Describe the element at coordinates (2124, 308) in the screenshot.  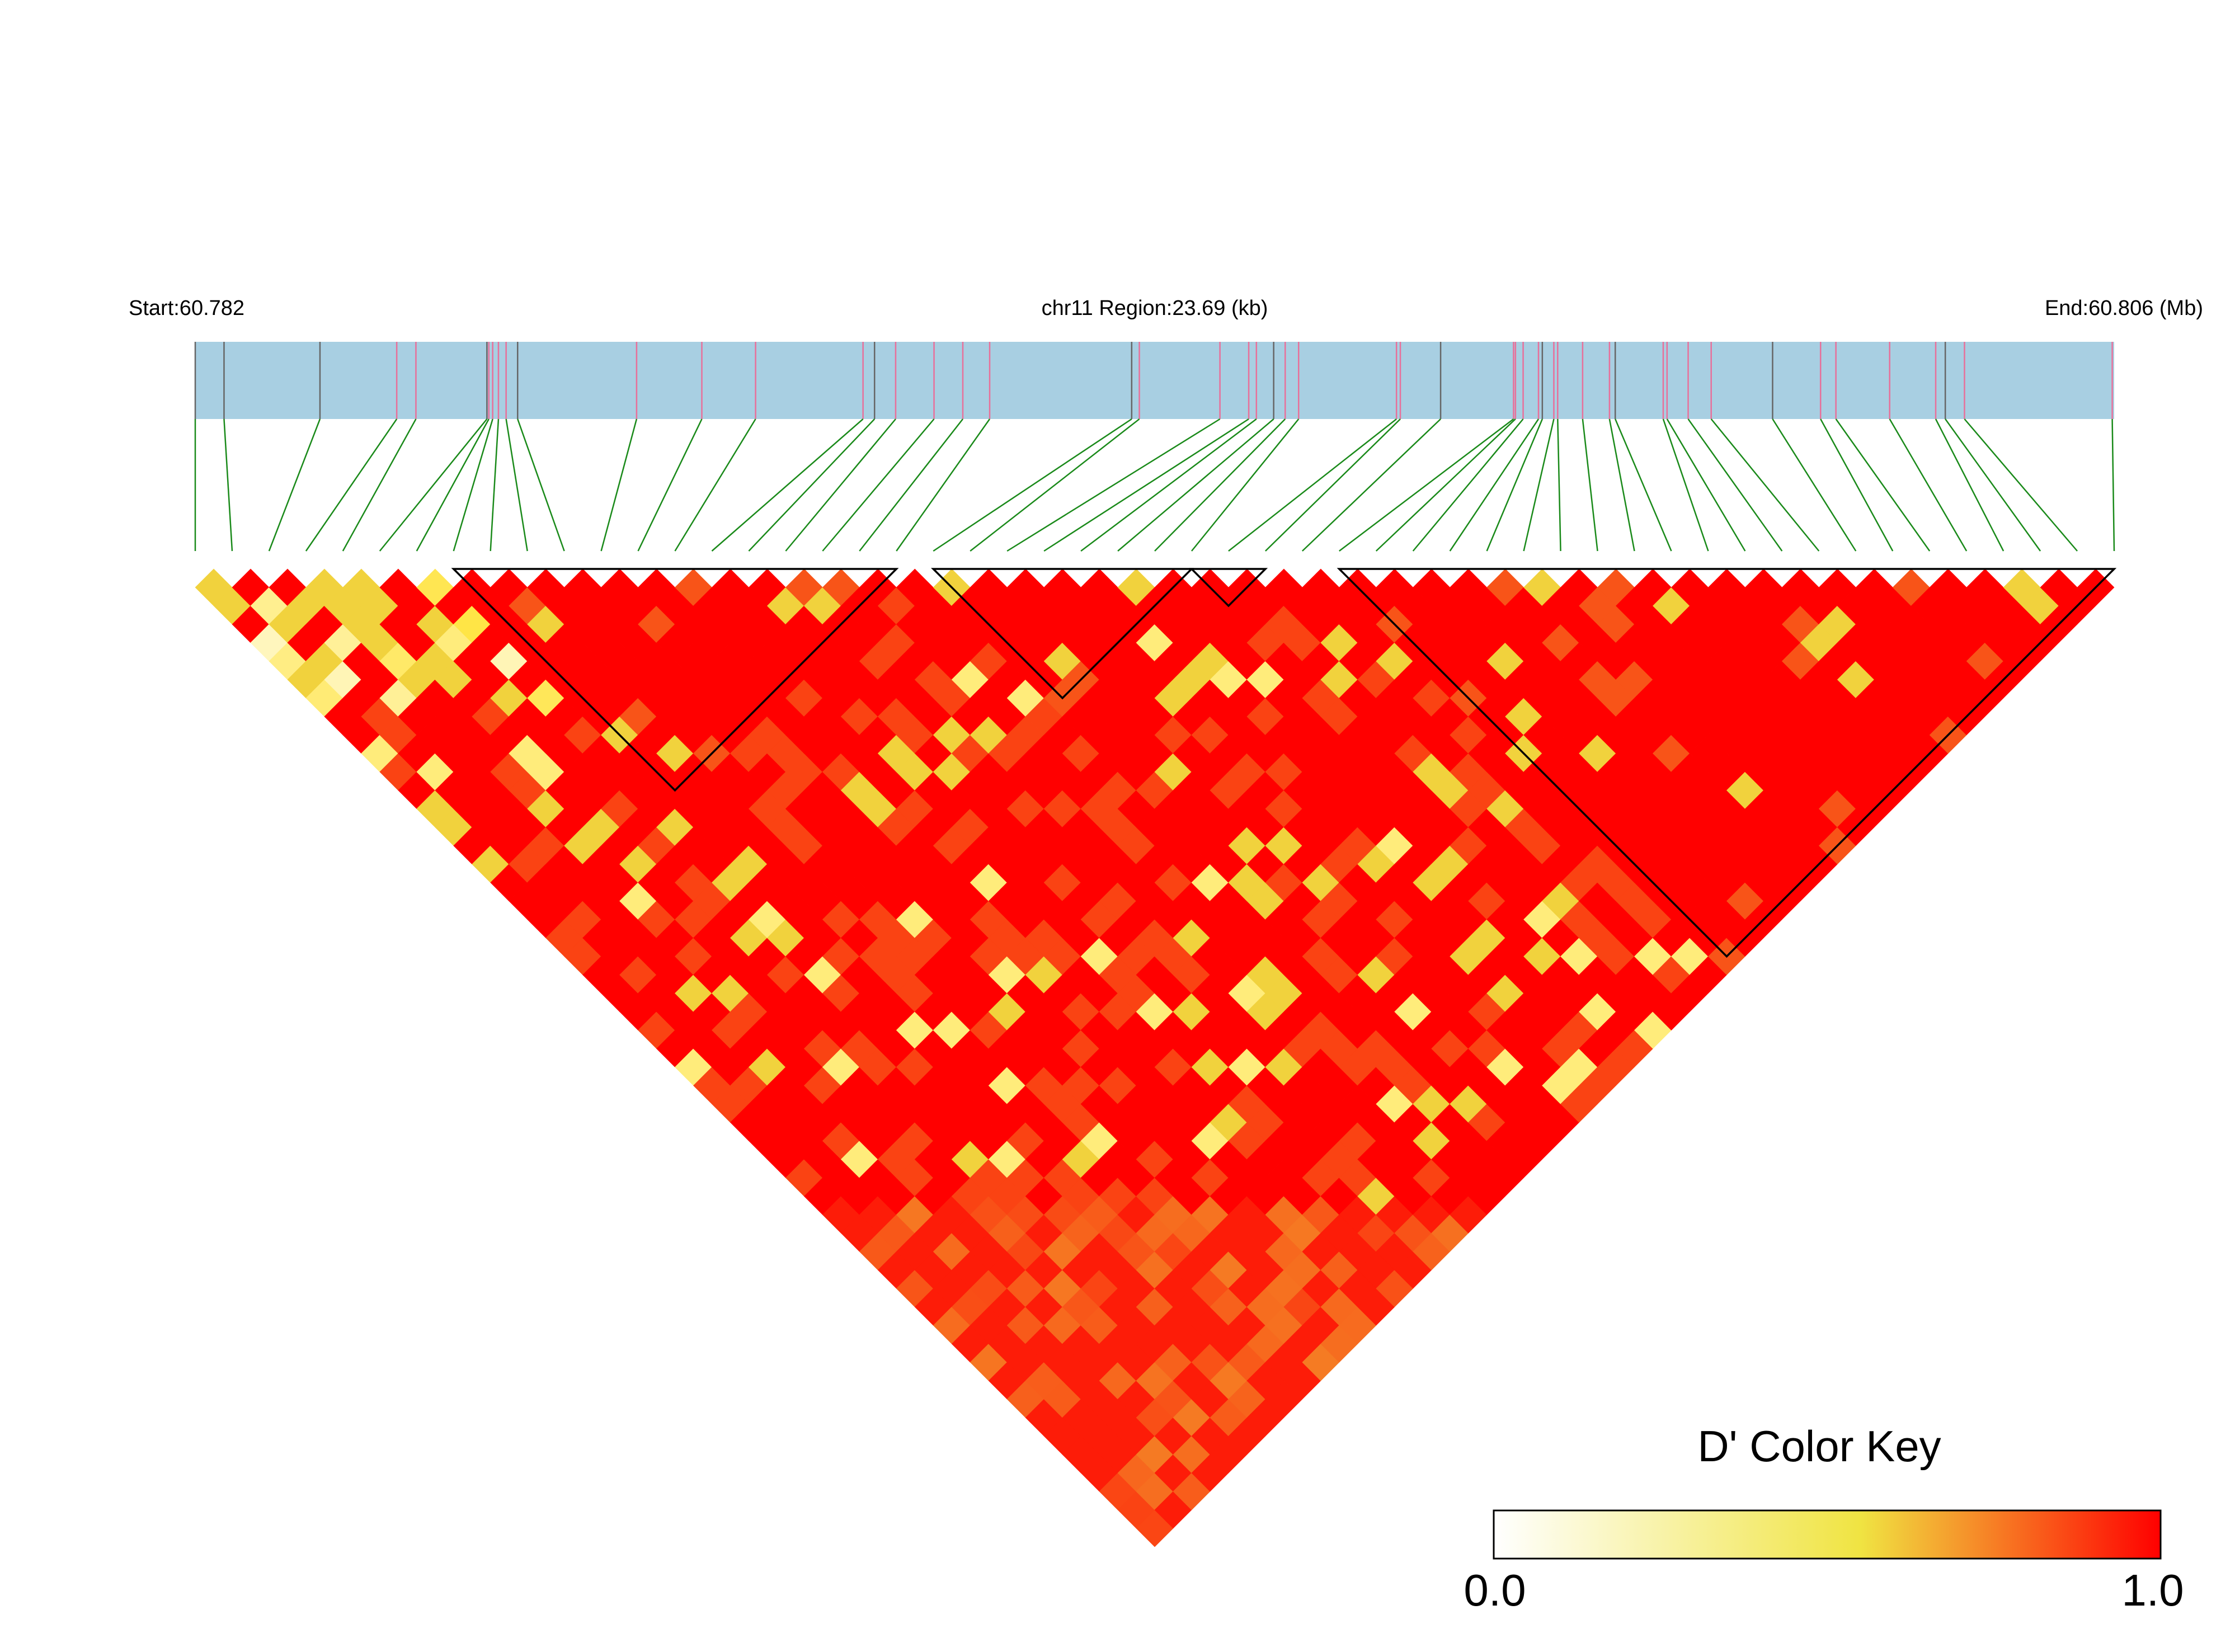
I see `end-position-label: End:60.806 (Mb)` at that location.